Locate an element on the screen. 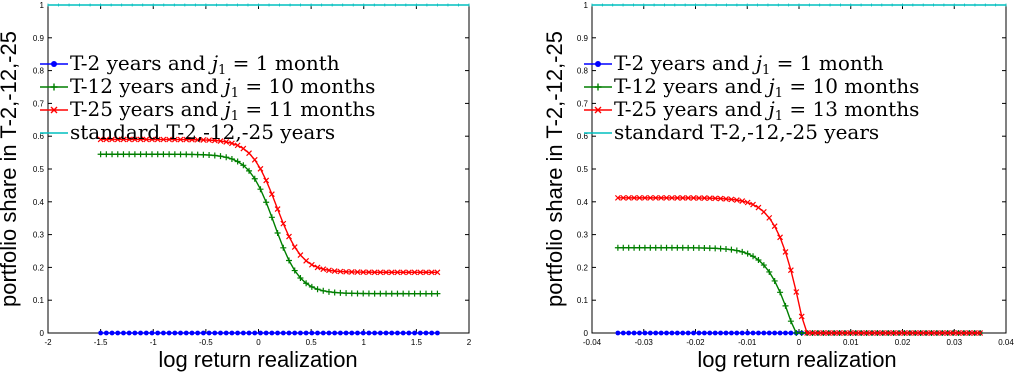  legend-math-symbol: j is located at coordinates (226, 86).